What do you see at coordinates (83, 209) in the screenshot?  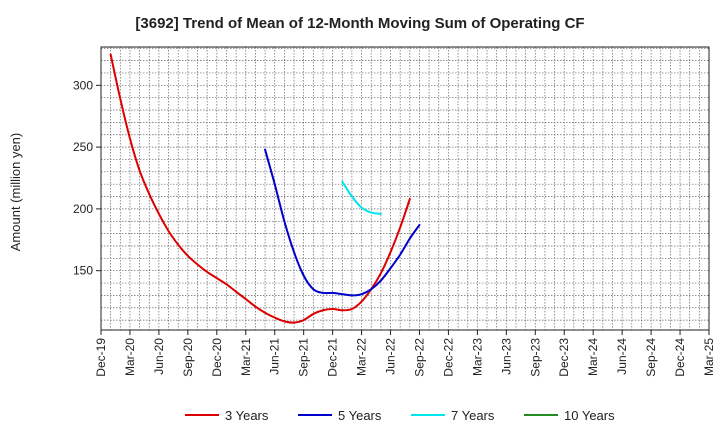 I see `y-tick-label: 200` at bounding box center [83, 209].